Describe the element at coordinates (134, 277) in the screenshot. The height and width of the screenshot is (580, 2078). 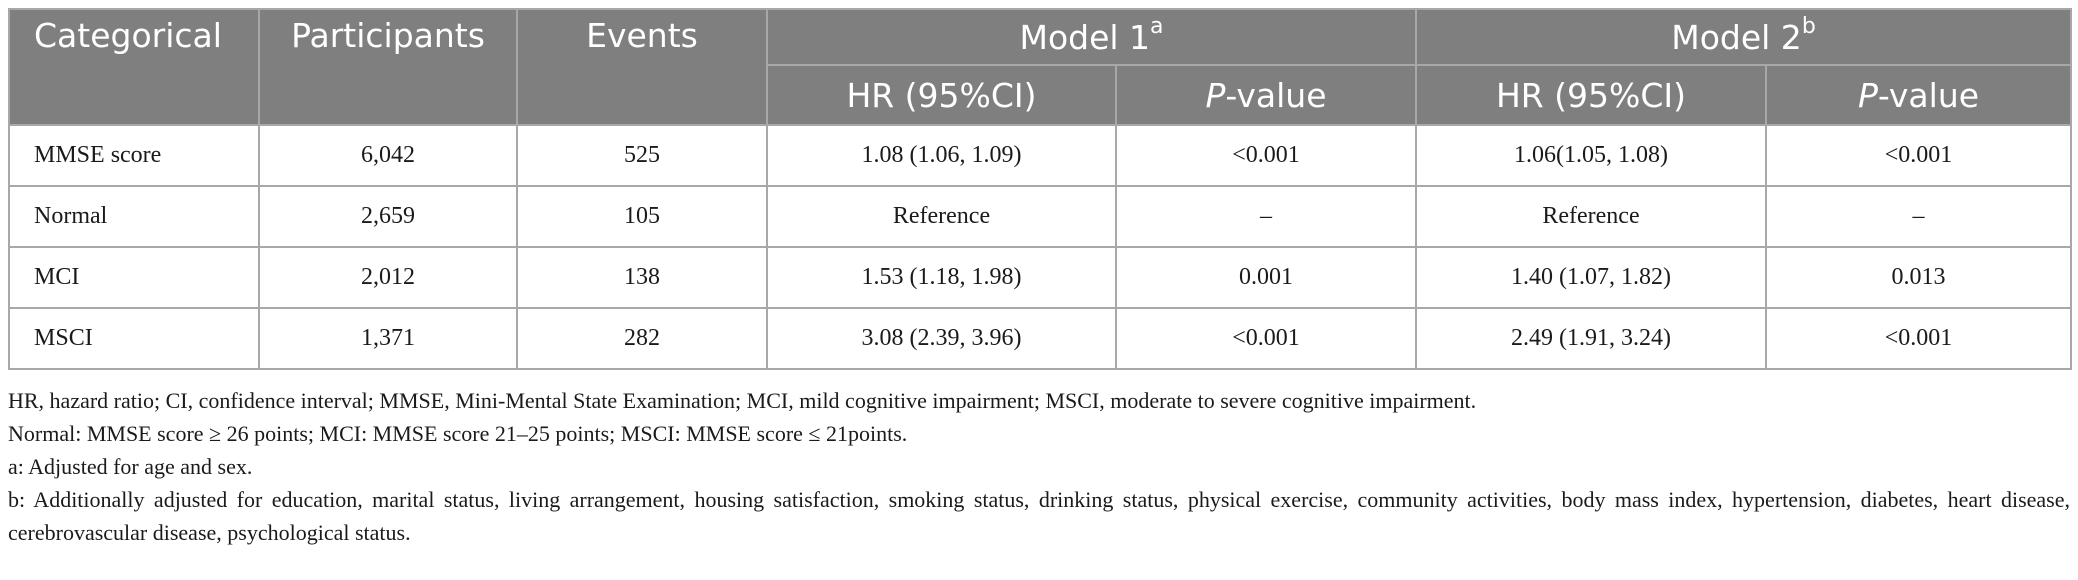
I see `row-label: MCI` at that location.